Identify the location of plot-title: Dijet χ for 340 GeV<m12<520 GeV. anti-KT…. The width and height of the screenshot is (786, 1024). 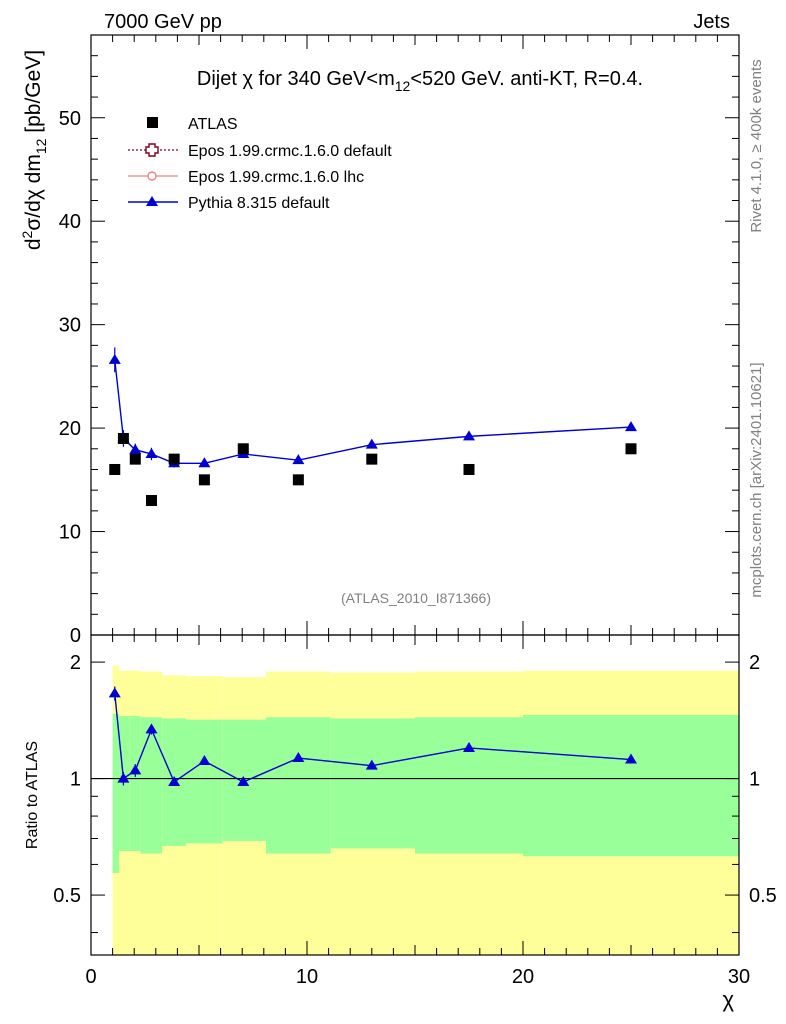
(420, 81).